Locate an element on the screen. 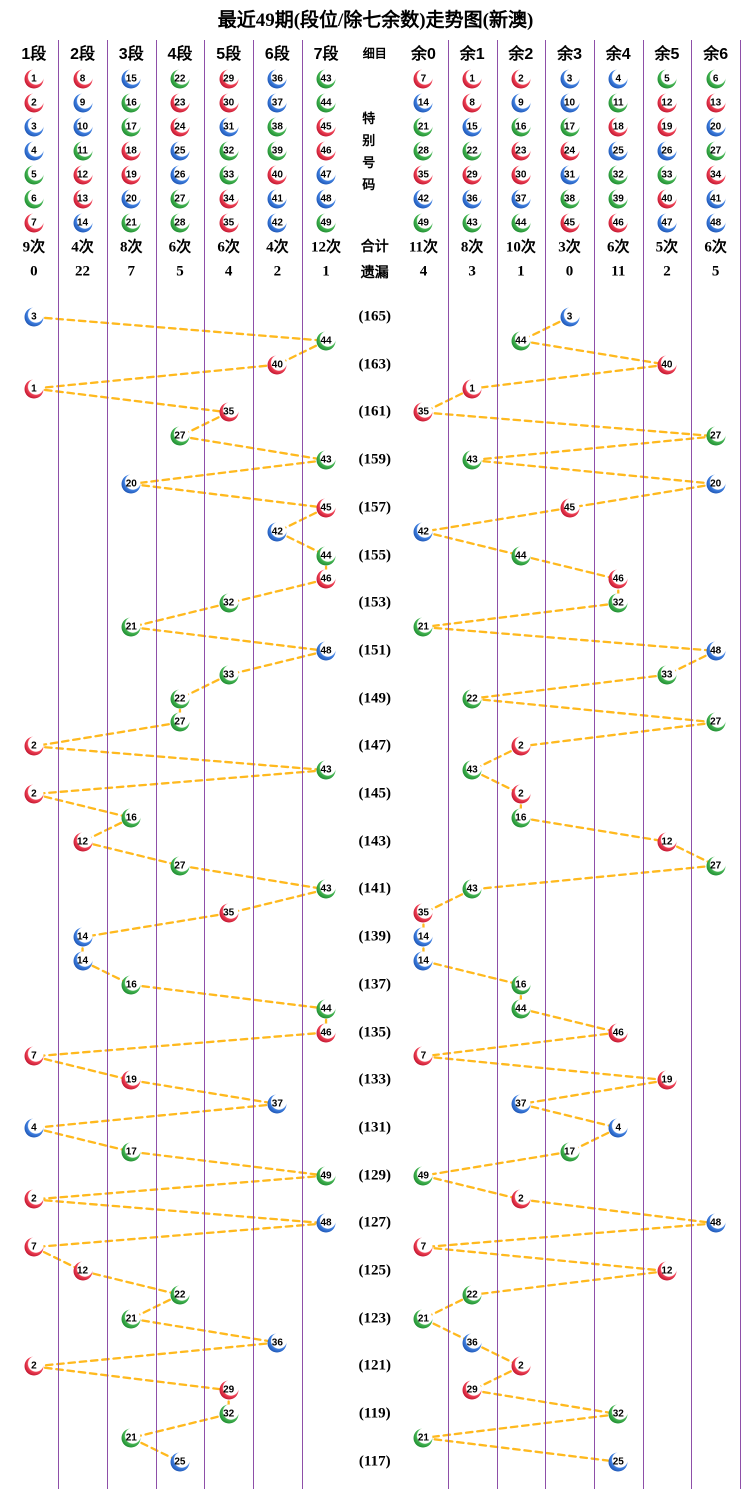 The width and height of the screenshot is (751, 1500). trend-ball-segment: 27 is located at coordinates (180, 722).